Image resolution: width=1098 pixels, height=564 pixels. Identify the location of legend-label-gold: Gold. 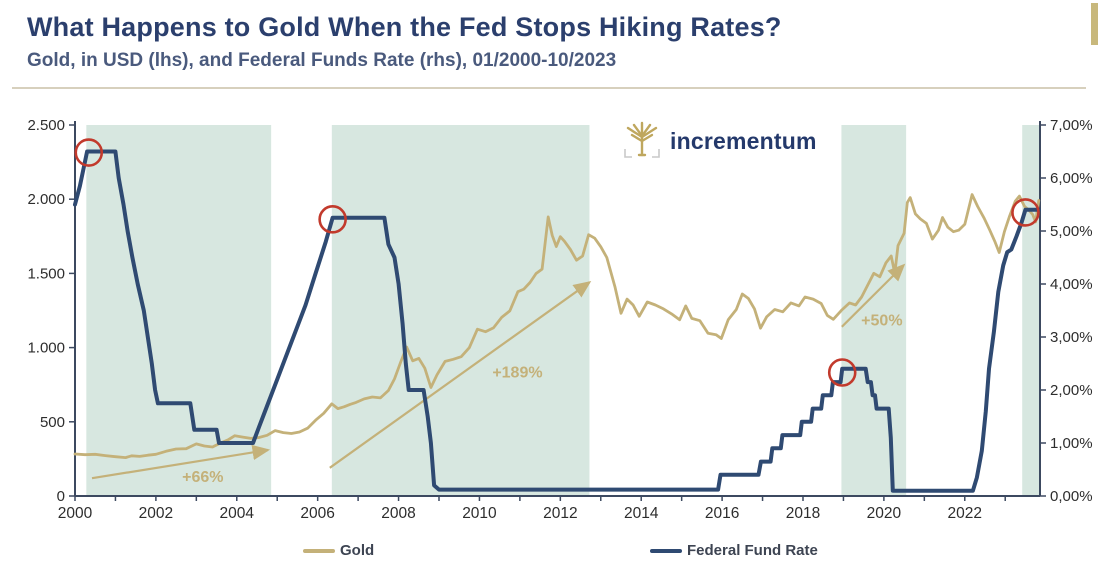
(357, 550).